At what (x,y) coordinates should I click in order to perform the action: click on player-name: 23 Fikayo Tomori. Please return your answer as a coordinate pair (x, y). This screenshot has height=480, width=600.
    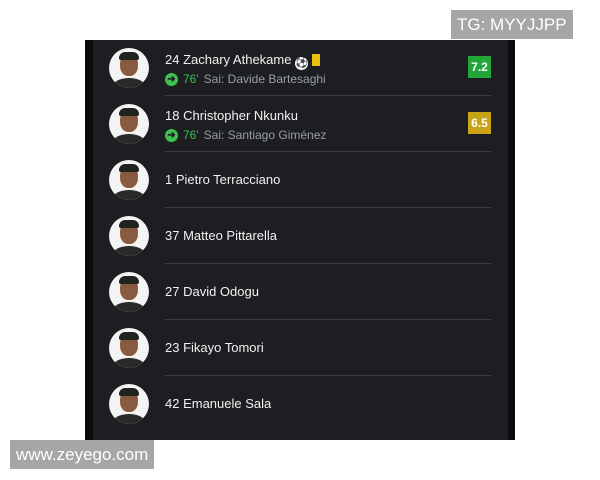
    Looking at the image, I should click on (214, 347).